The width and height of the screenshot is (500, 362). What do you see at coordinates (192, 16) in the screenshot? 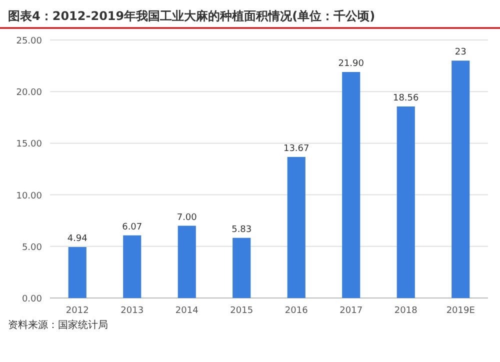
I see `chart-title: 图表4：2012-2019年我国工业大麻的种植面积情况(单位：千公顷)` at bounding box center [192, 16].